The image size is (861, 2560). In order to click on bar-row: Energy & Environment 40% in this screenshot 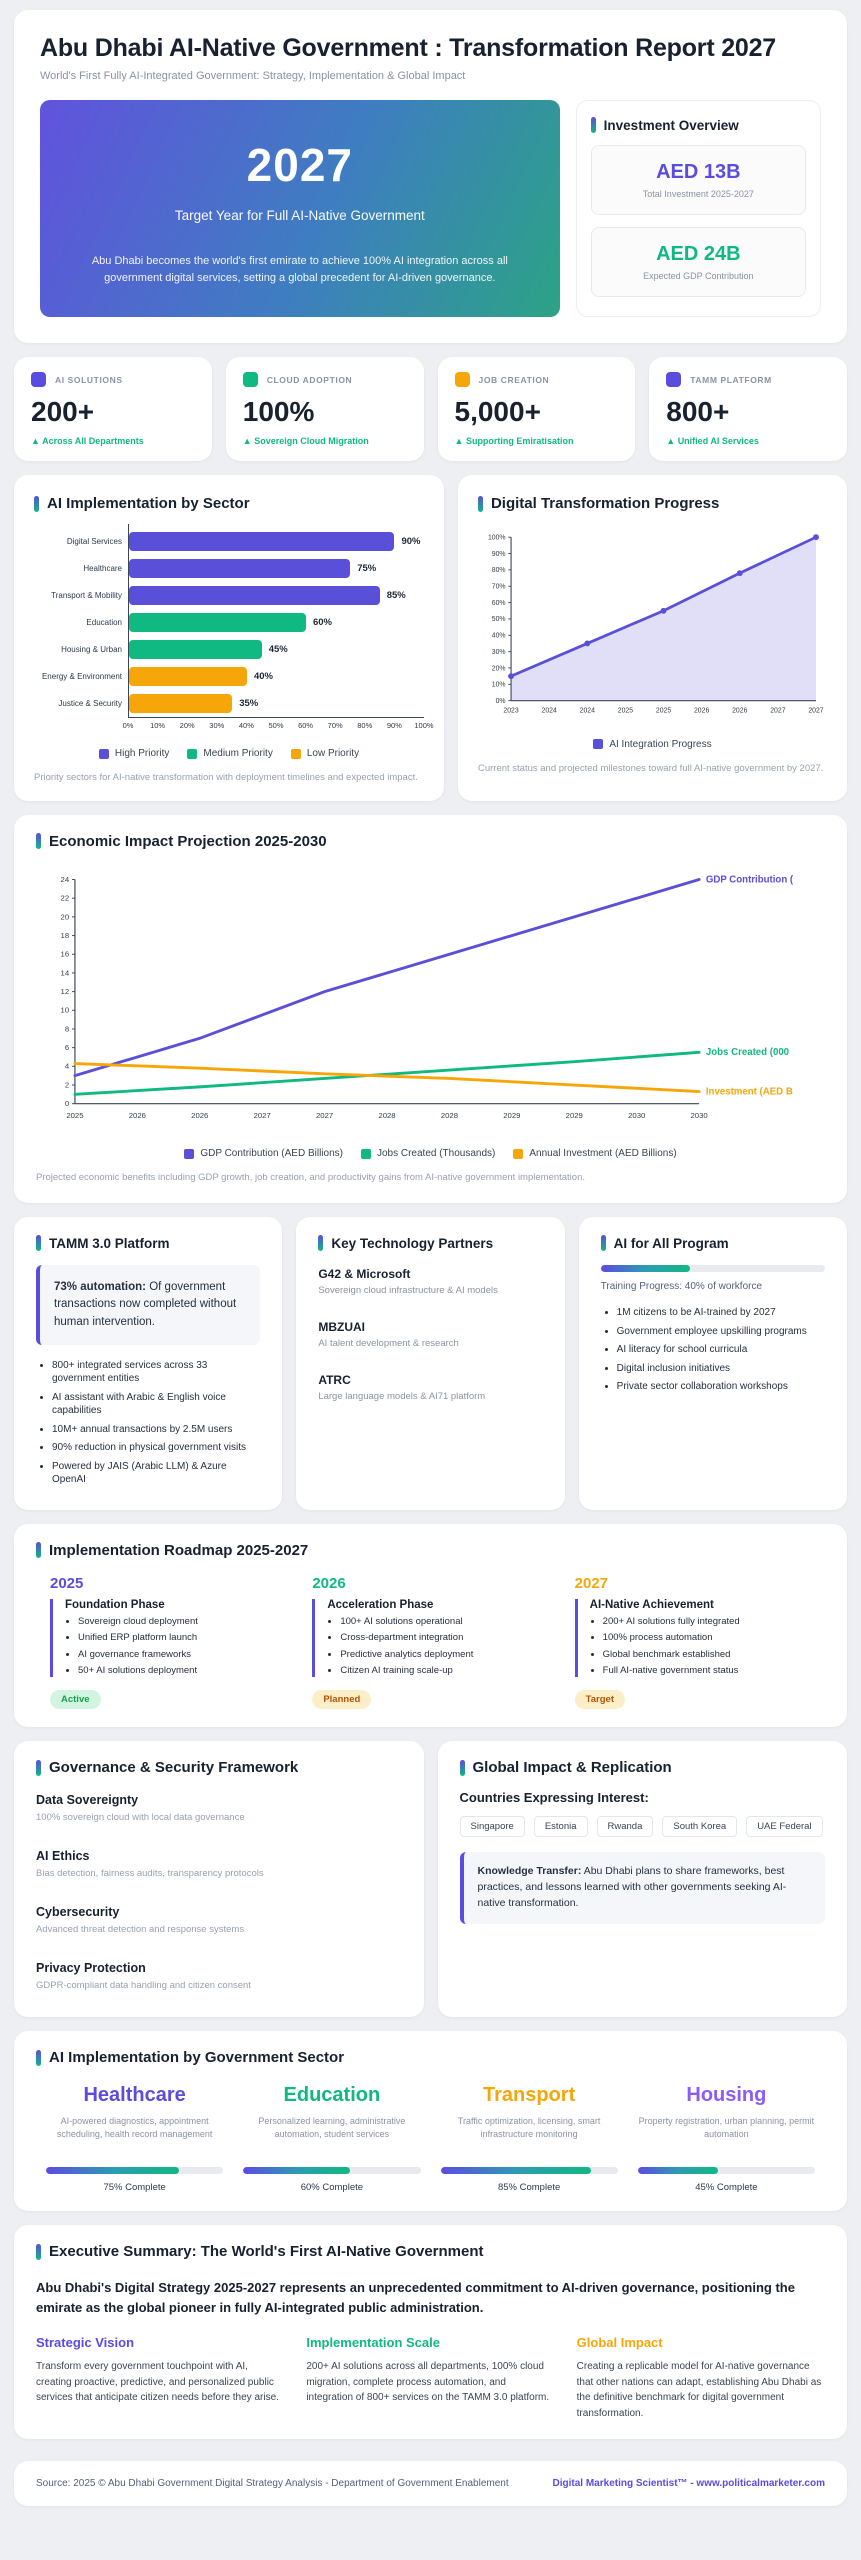, I will do `click(229, 676)`.